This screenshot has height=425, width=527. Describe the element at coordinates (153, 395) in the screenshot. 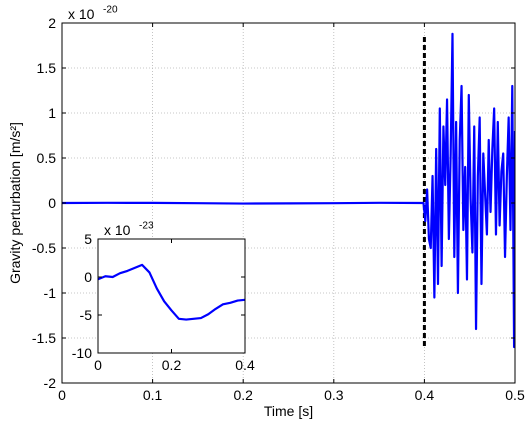

I see `x-tick-label: 0.1` at that location.